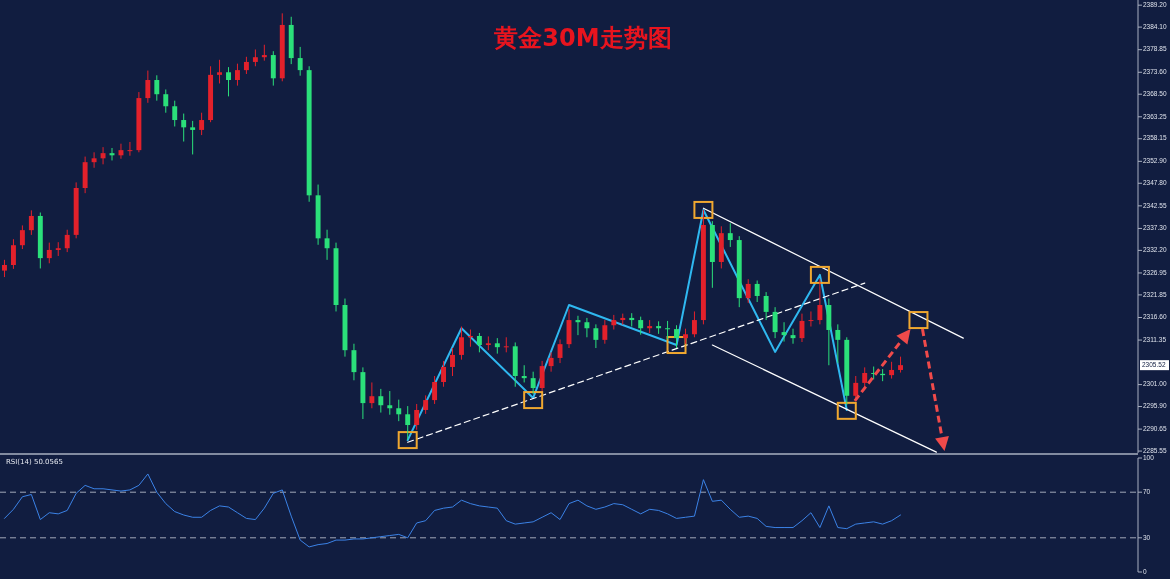 The image size is (1170, 579). I want to click on text: 黄金30M走势图, so click(582, 38).